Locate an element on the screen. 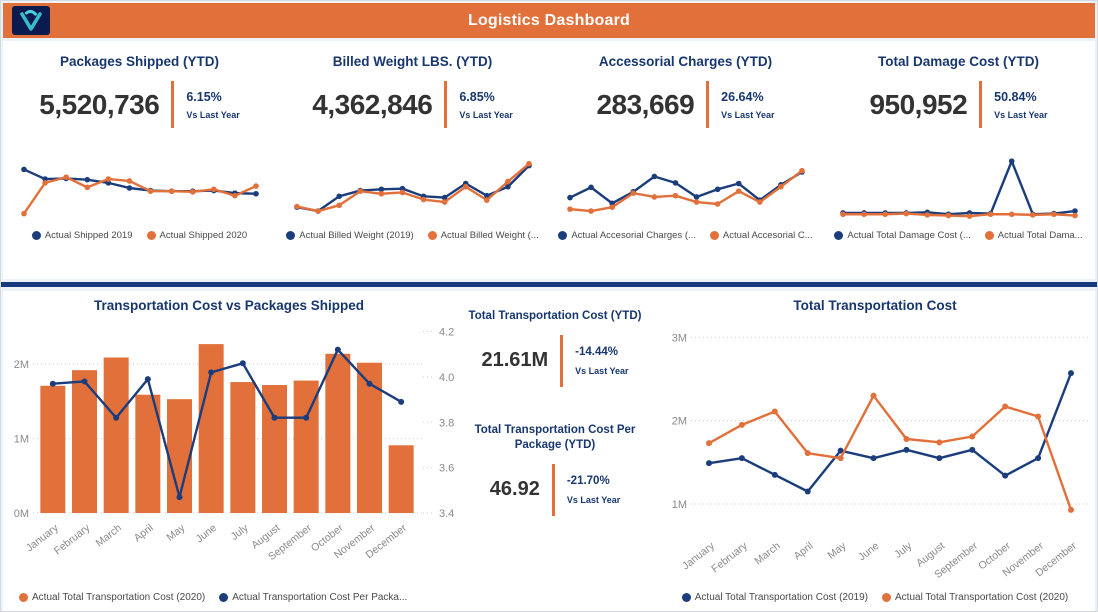 The image size is (1098, 612). kpi-delta: 6.15% is located at coordinates (204, 96).